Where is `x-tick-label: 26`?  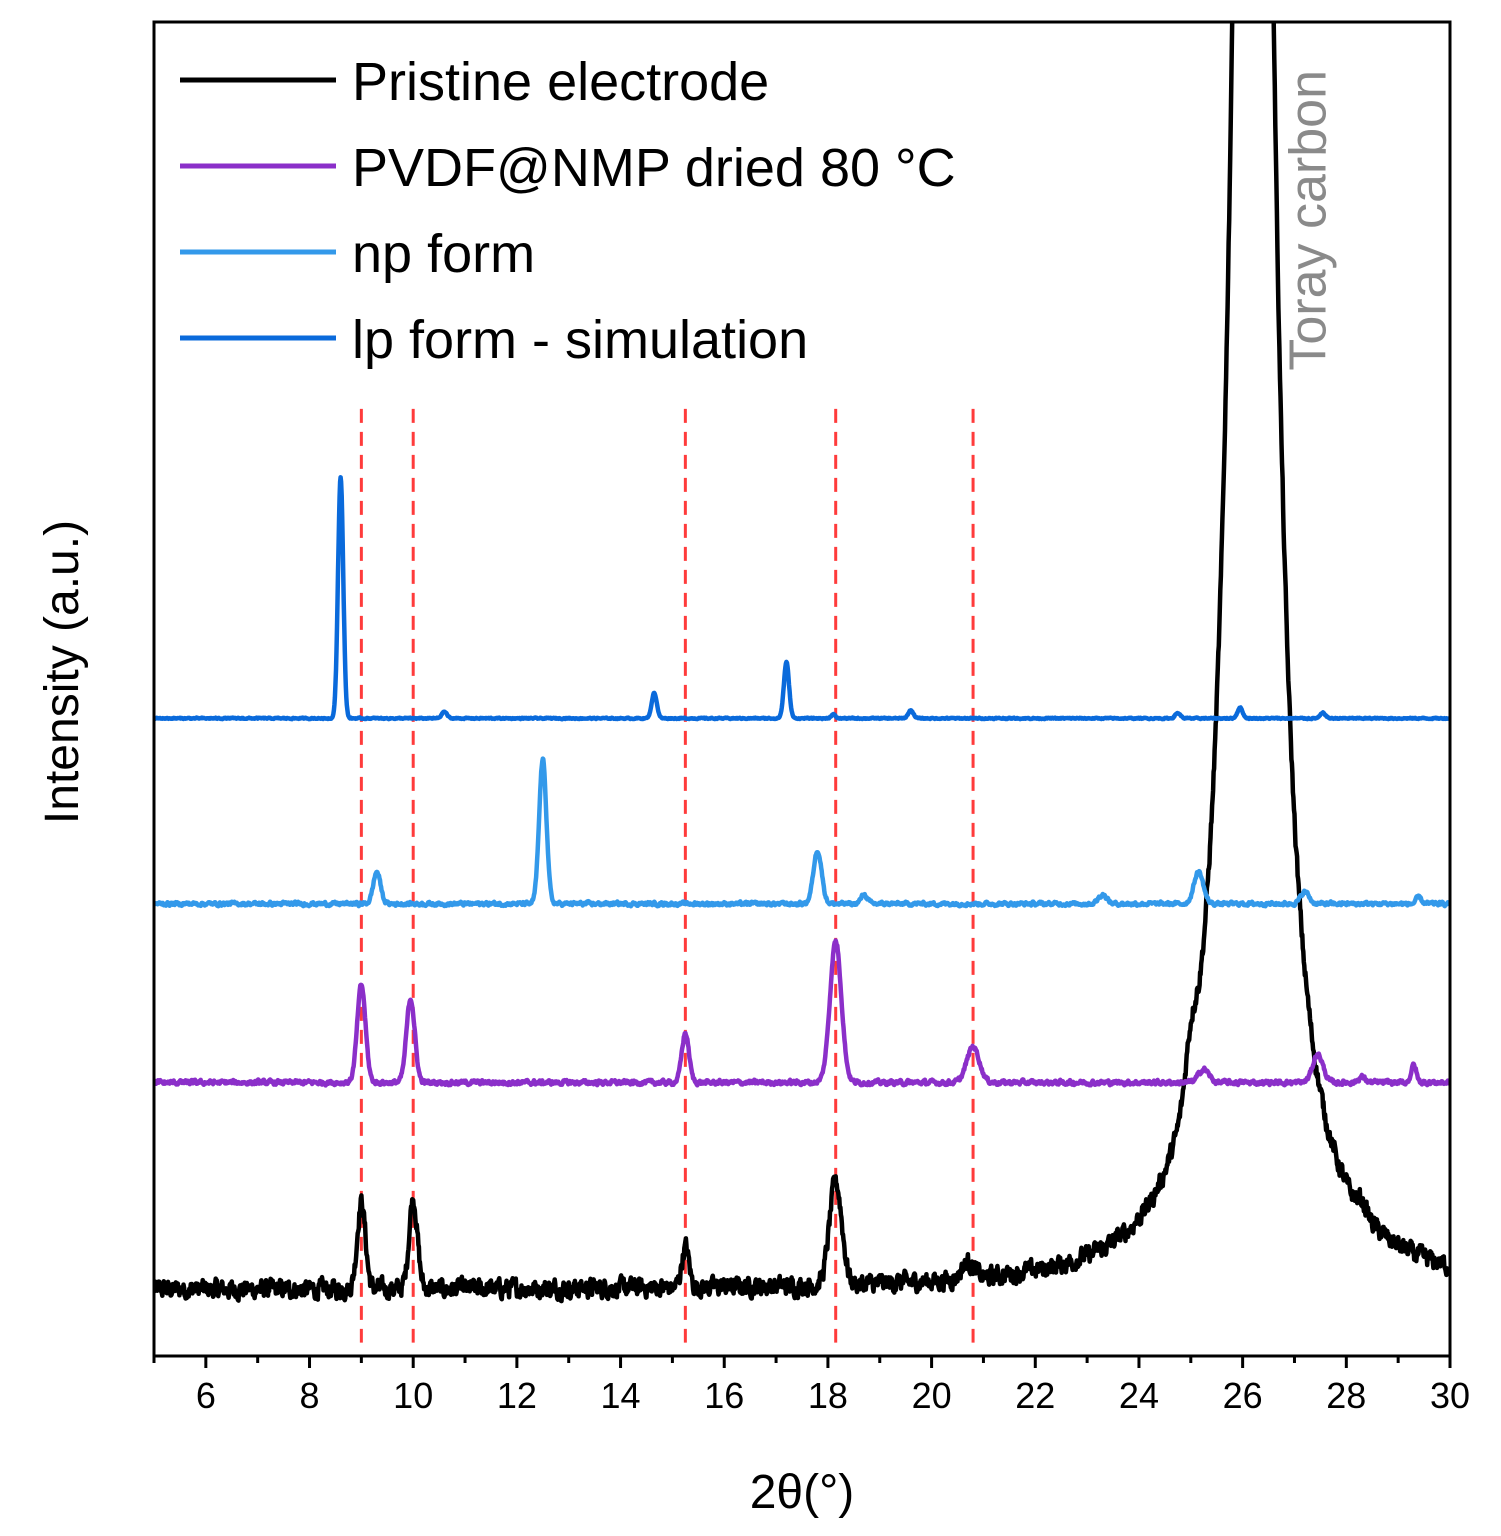 x-tick-label: 26 is located at coordinates (1243, 1395).